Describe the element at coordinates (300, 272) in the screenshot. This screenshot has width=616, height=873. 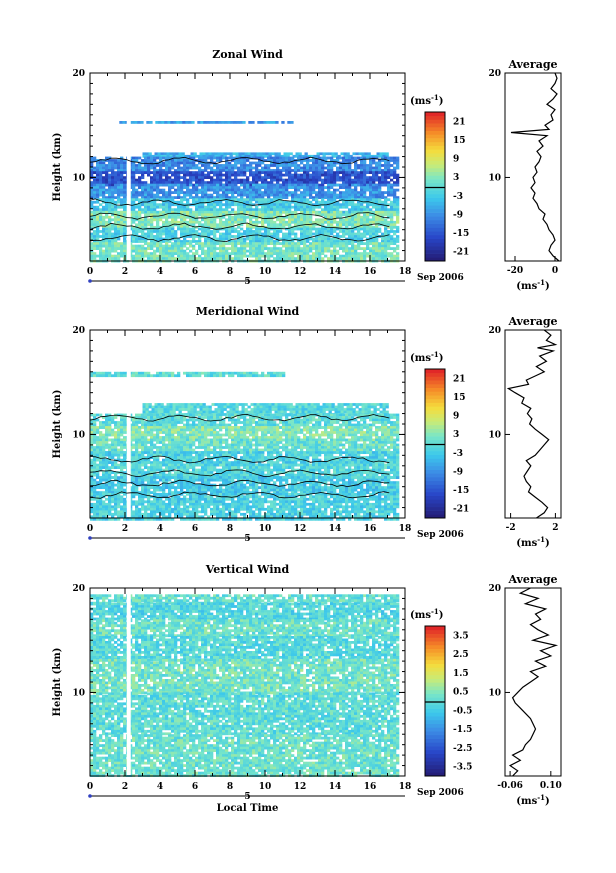
I see `x-tick-label: 12` at that location.